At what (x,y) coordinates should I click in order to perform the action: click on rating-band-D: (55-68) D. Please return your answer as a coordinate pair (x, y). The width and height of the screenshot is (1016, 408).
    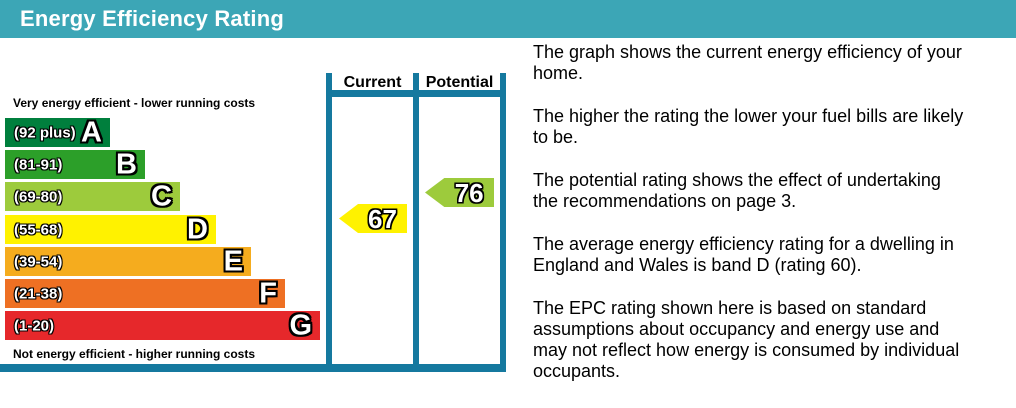
    Looking at the image, I should click on (110, 229).